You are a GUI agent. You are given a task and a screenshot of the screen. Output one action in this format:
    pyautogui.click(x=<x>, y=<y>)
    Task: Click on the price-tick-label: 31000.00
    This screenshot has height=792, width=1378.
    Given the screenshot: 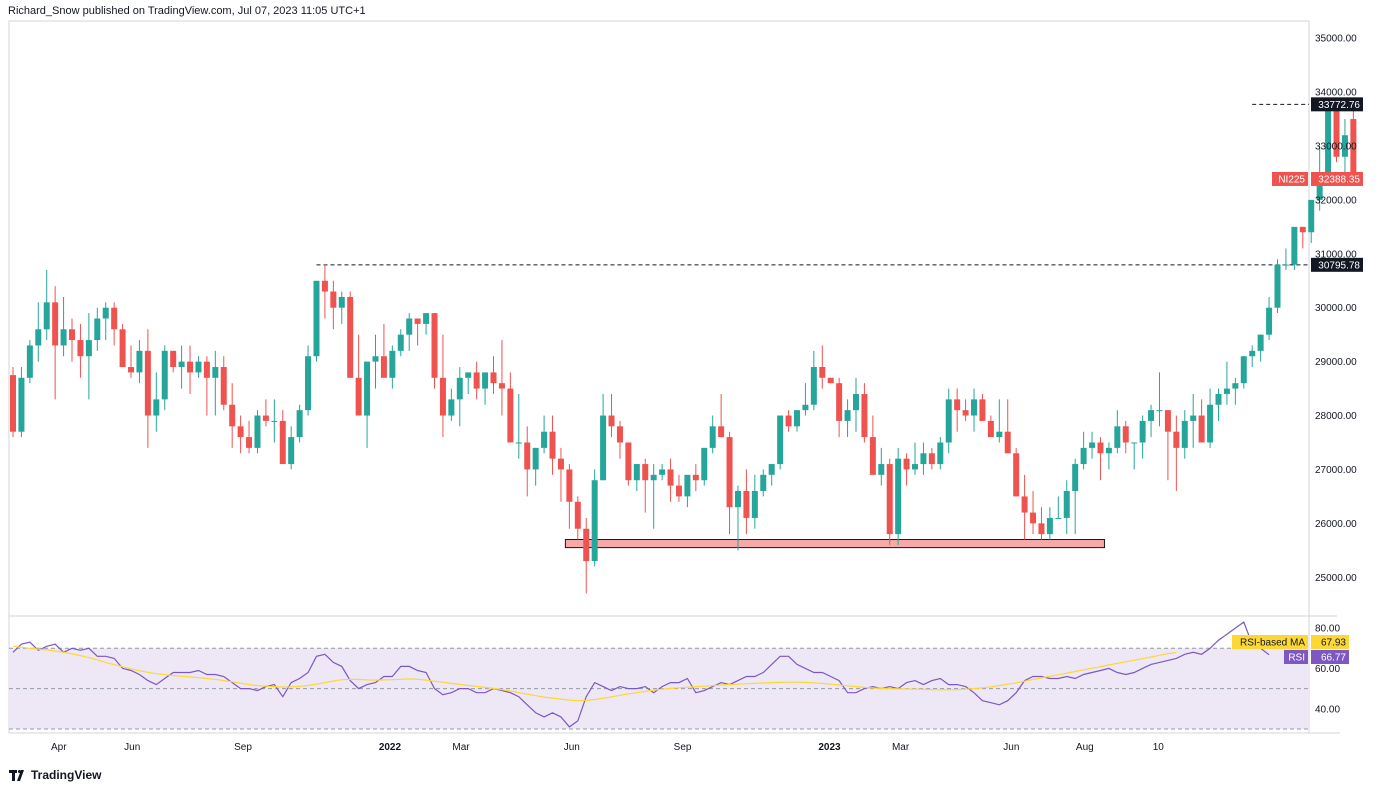 What is the action you would take?
    pyautogui.click(x=1336, y=254)
    